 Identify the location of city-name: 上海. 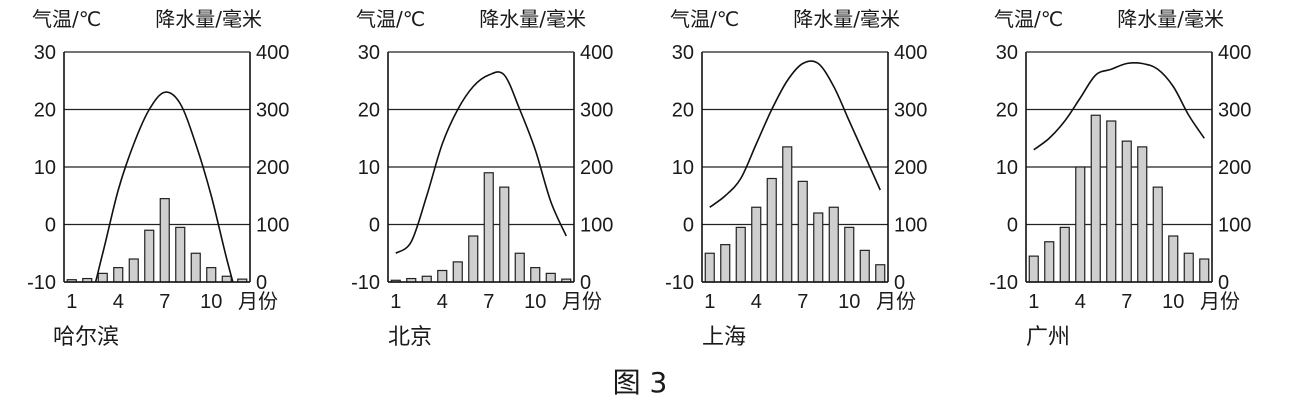
(724, 337).